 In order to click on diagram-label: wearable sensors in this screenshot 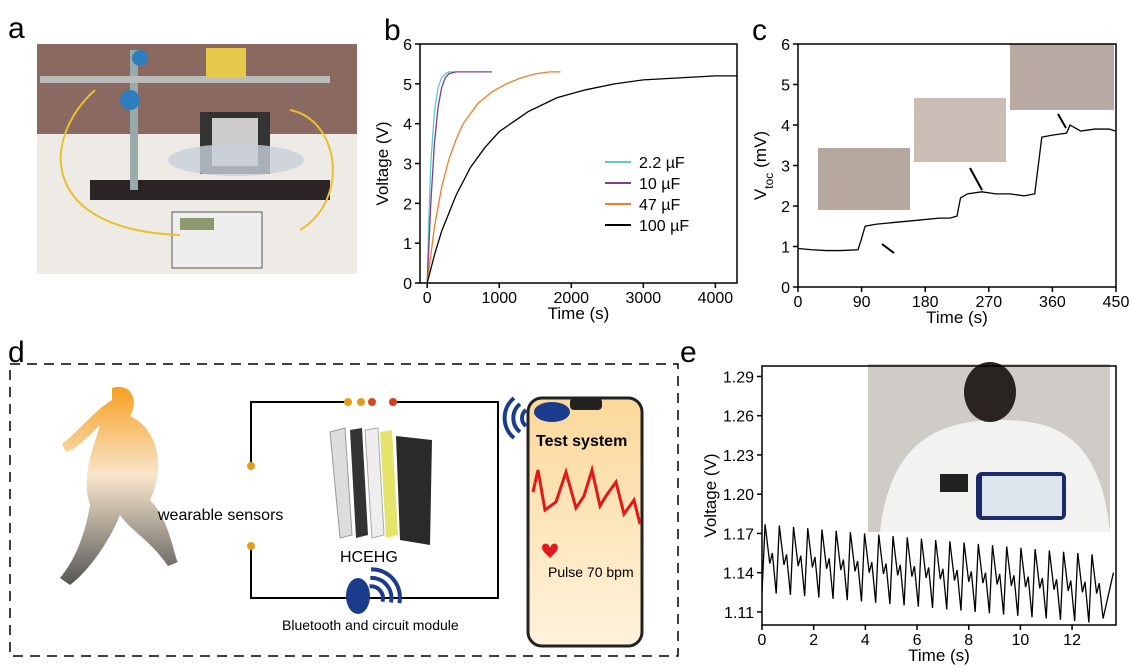, I will do `click(220, 515)`.